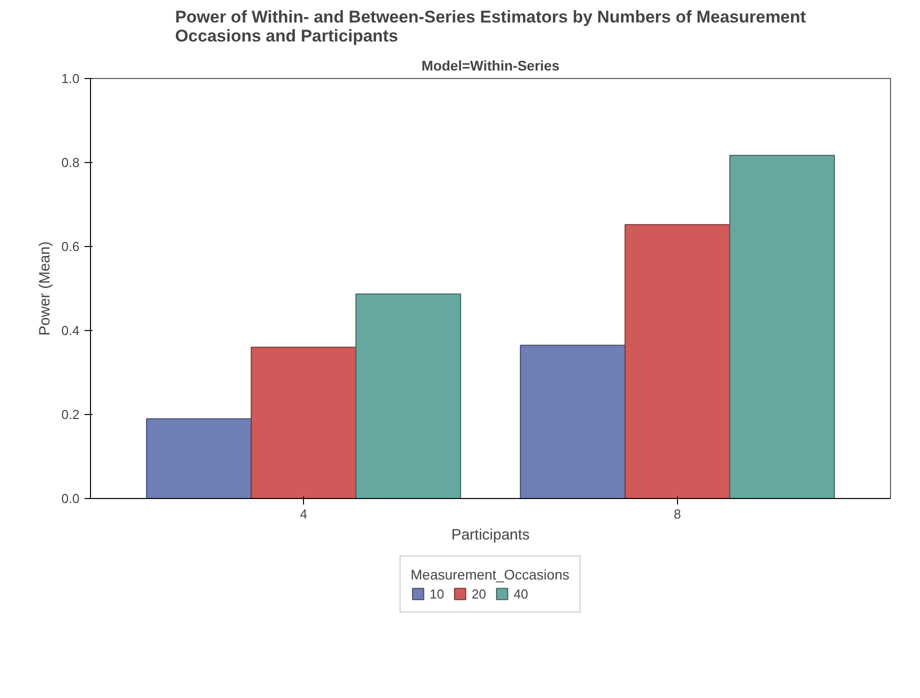 The image size is (920, 698). Describe the element at coordinates (491, 66) in the screenshot. I see `chart-subtitle: Model=Within-Series` at that location.